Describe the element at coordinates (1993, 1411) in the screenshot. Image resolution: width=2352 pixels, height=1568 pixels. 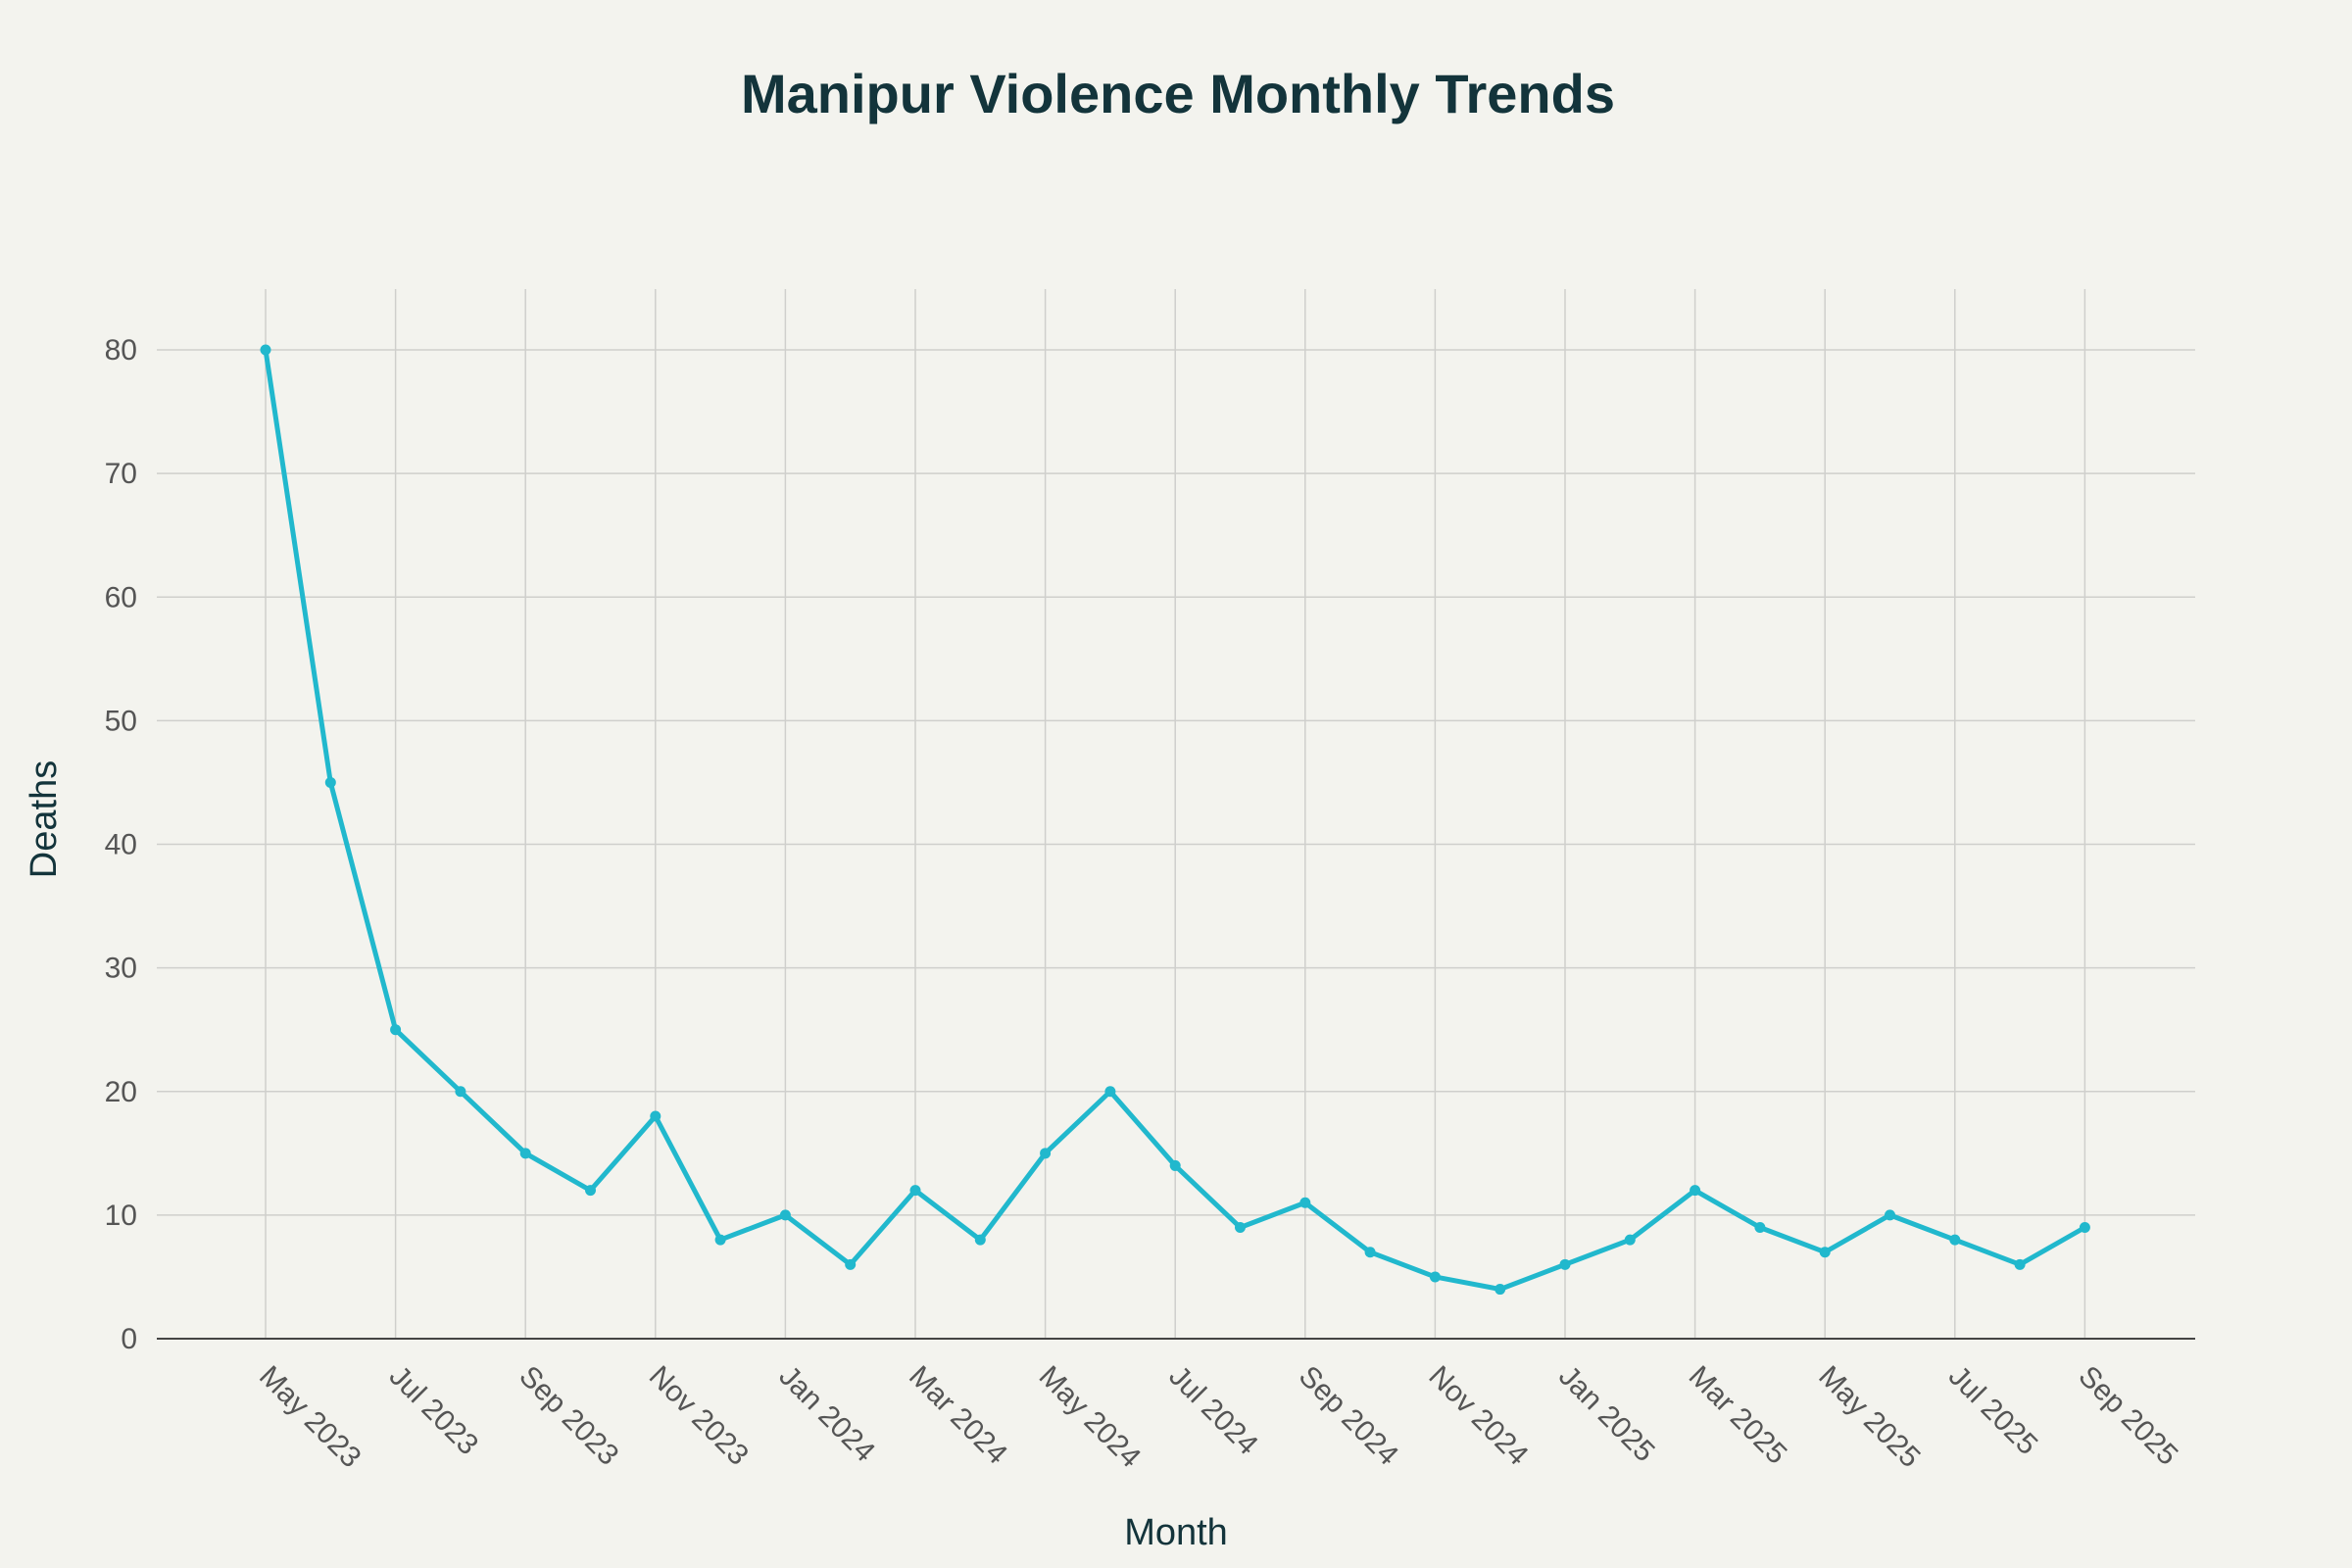
I see `x-tick-label: Jul 2025` at that location.